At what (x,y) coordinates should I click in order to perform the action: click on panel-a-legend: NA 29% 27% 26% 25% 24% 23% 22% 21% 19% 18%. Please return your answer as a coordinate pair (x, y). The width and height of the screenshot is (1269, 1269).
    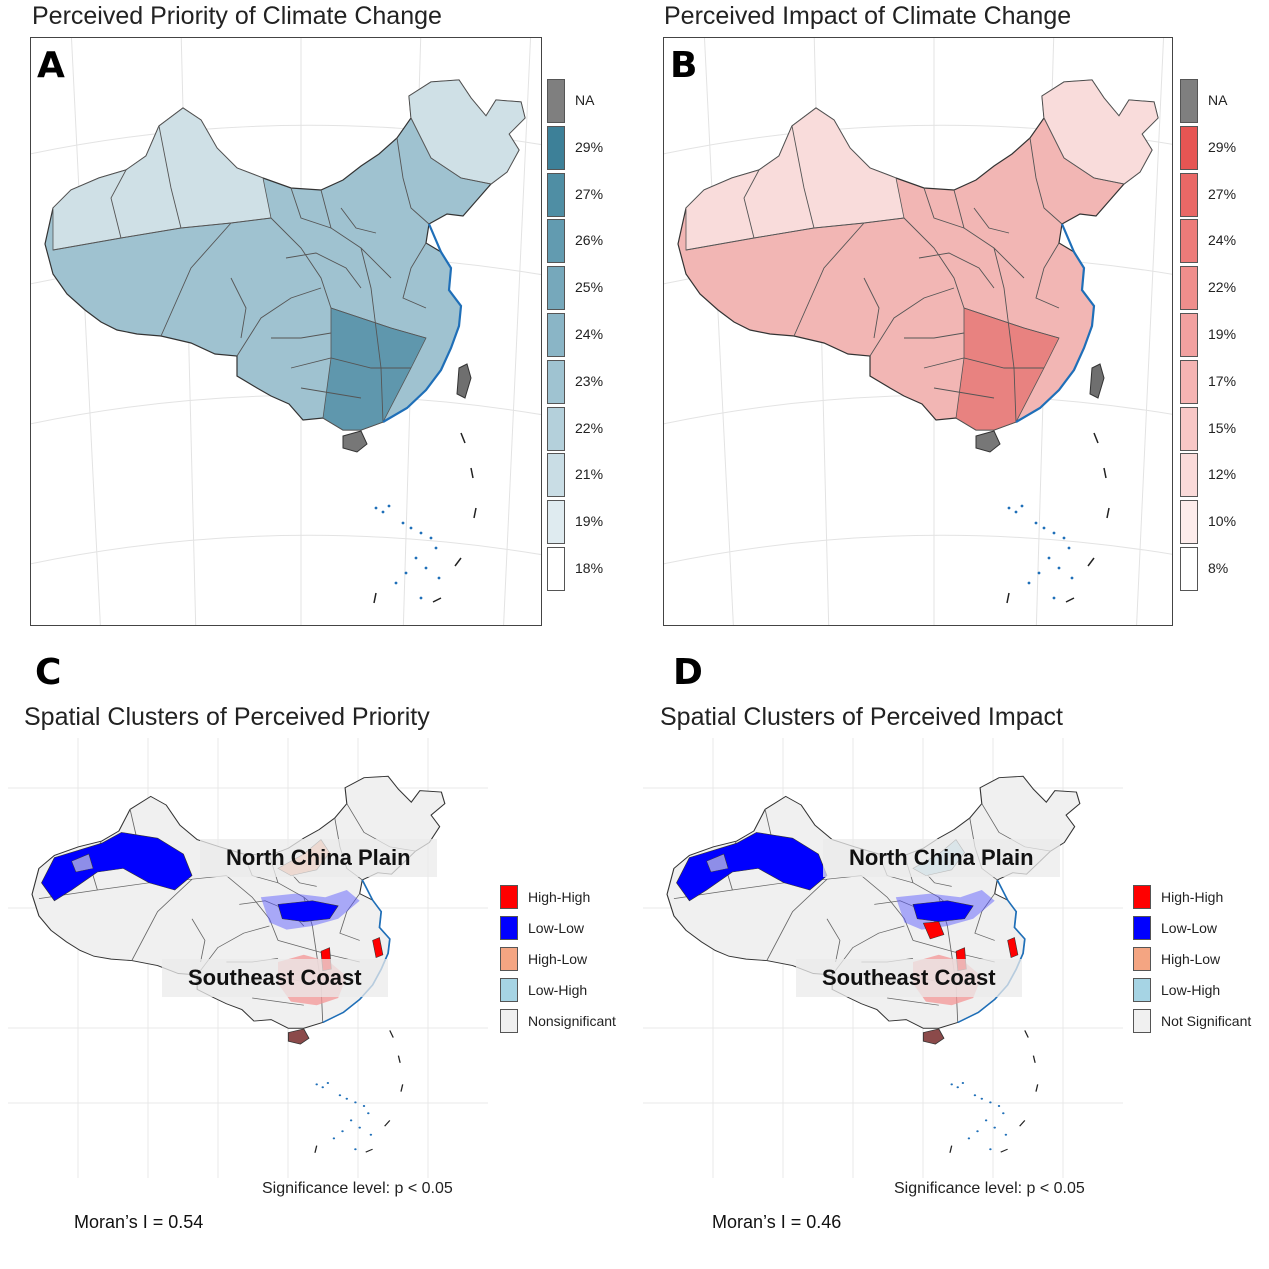
    Looking at the image, I should click on (587, 336).